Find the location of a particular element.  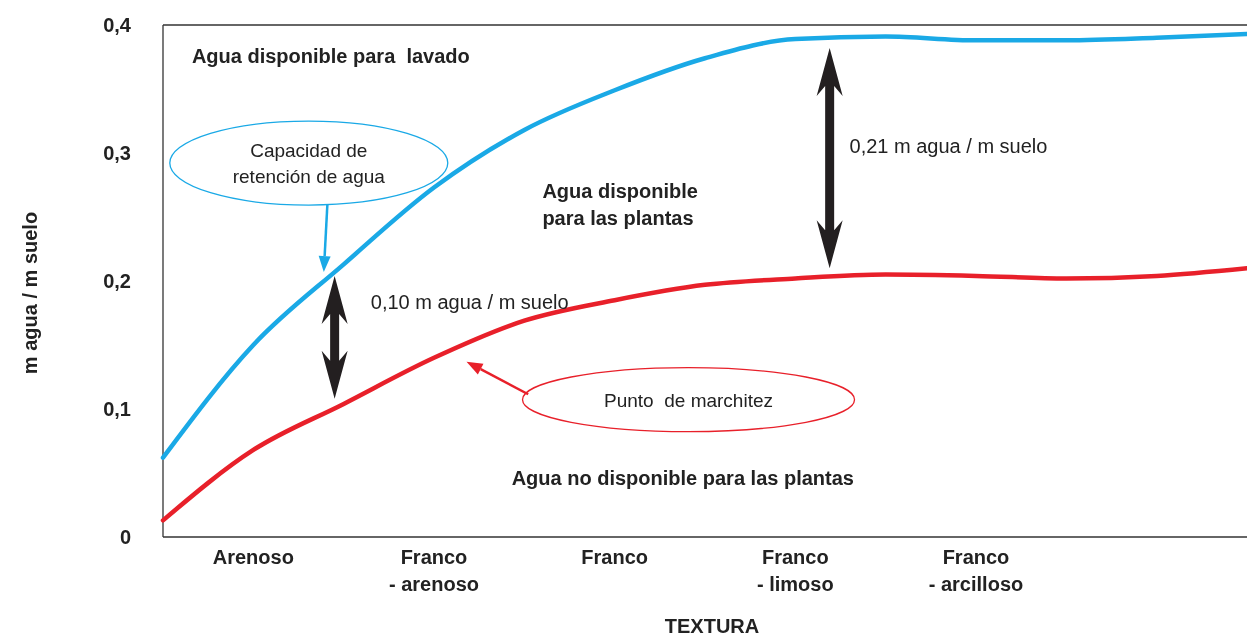

y-tick-label: 0,2 is located at coordinates (117, 281).